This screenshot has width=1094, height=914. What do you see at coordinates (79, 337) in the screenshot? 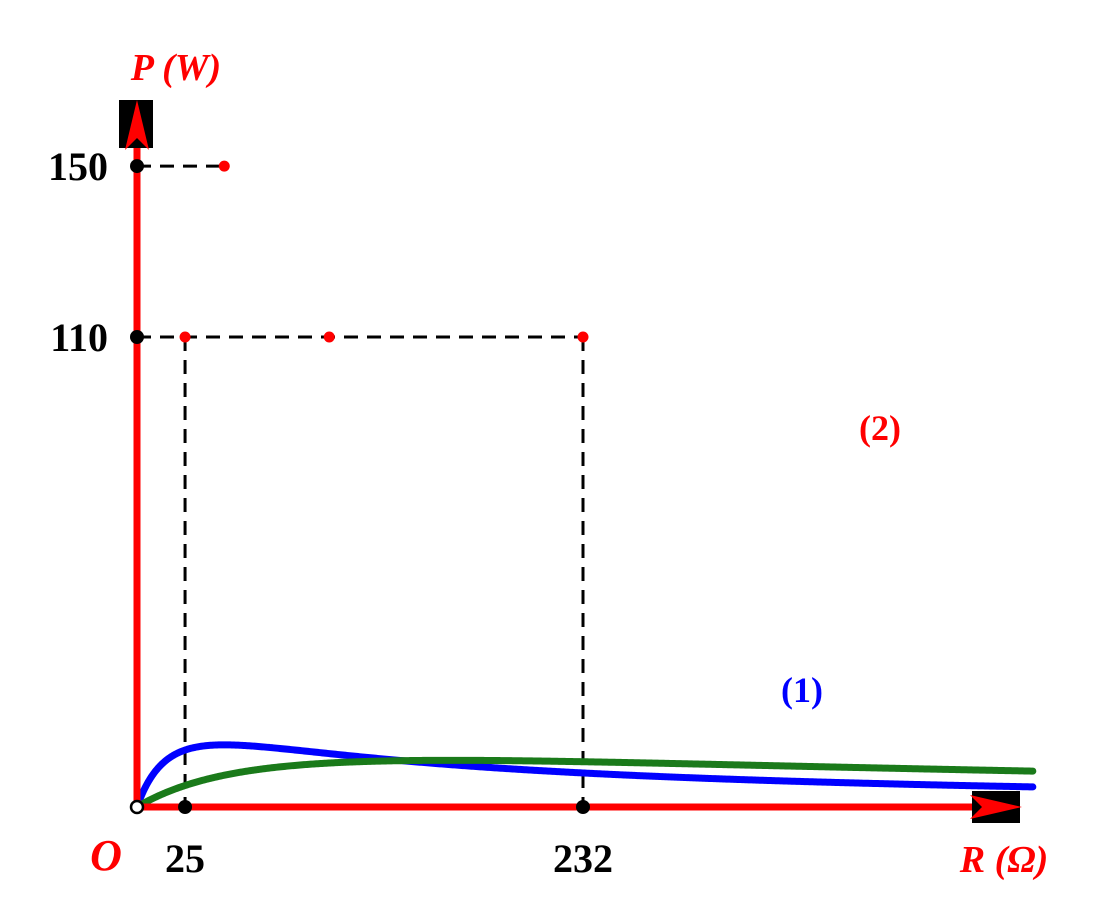
I see `y-tick-label-1: 110` at bounding box center [79, 337].